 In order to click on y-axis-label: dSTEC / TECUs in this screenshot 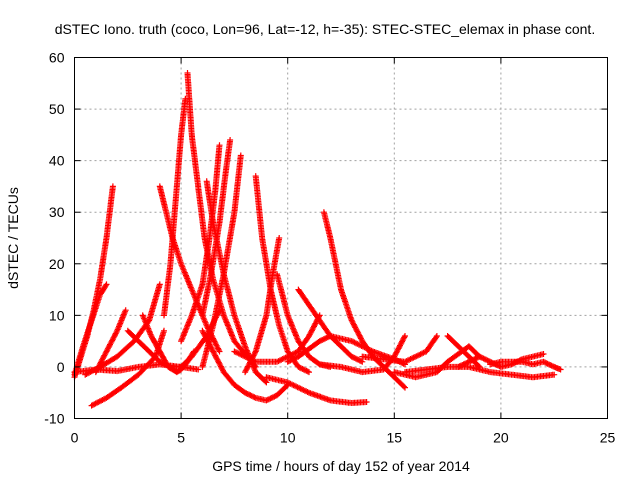, I will do `click(13, 238)`.